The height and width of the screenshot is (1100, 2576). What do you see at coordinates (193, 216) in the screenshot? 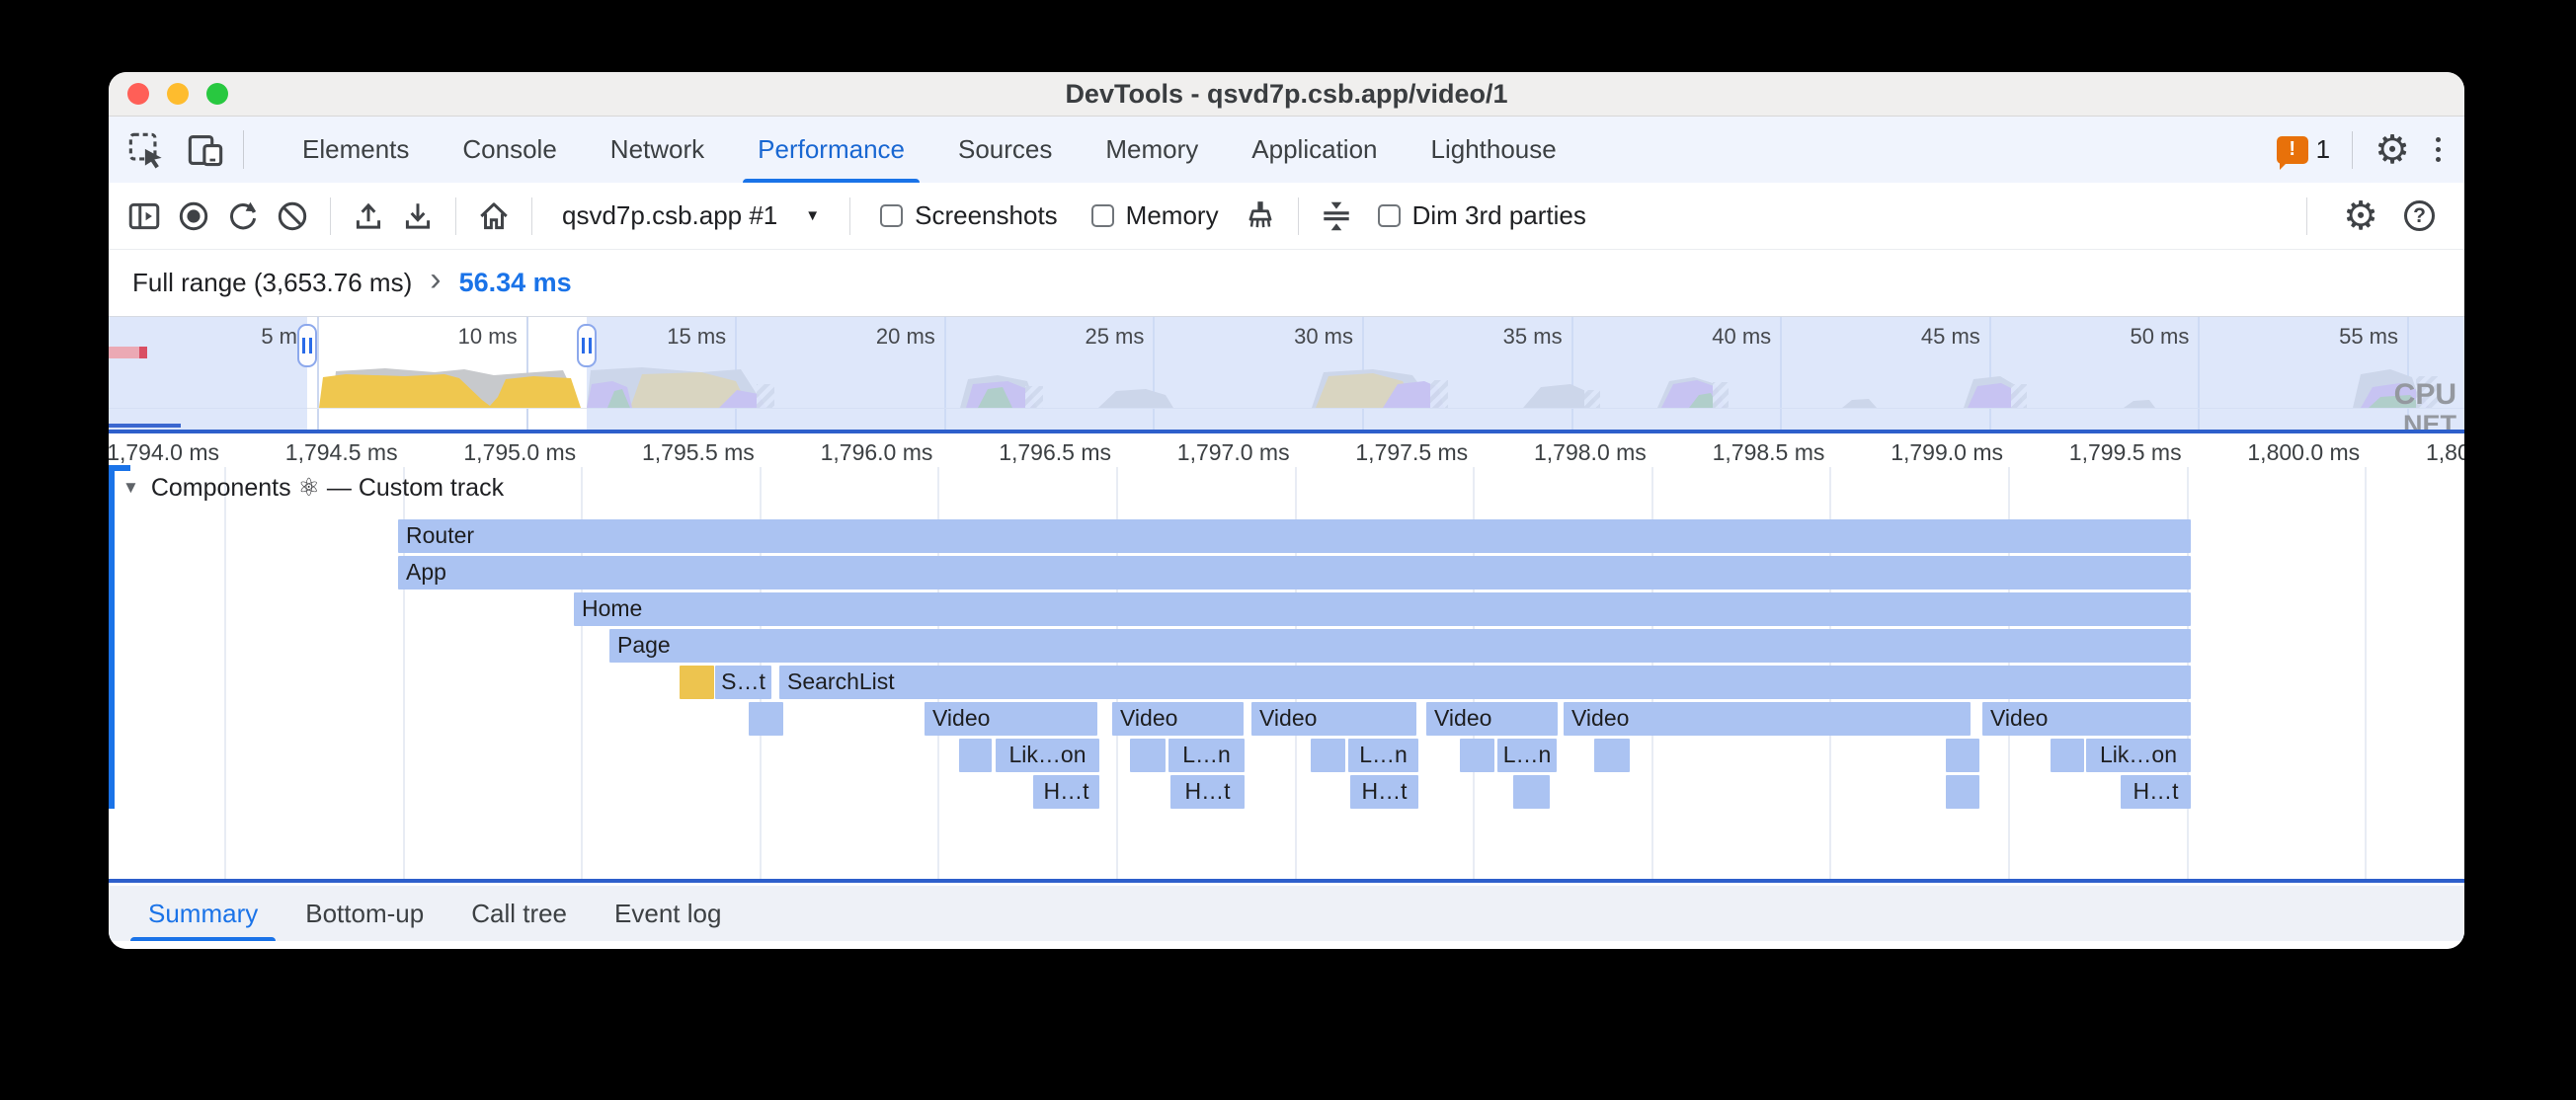
I see `record-button` at bounding box center [193, 216].